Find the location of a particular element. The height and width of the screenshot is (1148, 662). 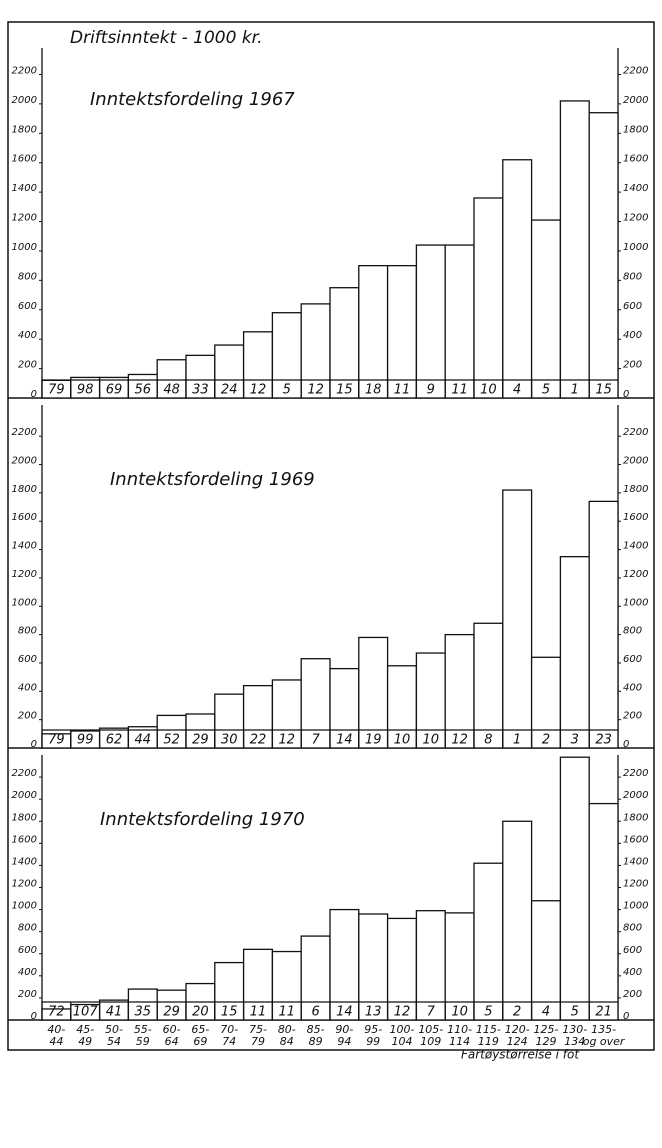

x-tick-label: 80- is located at coordinates (287, 1029).